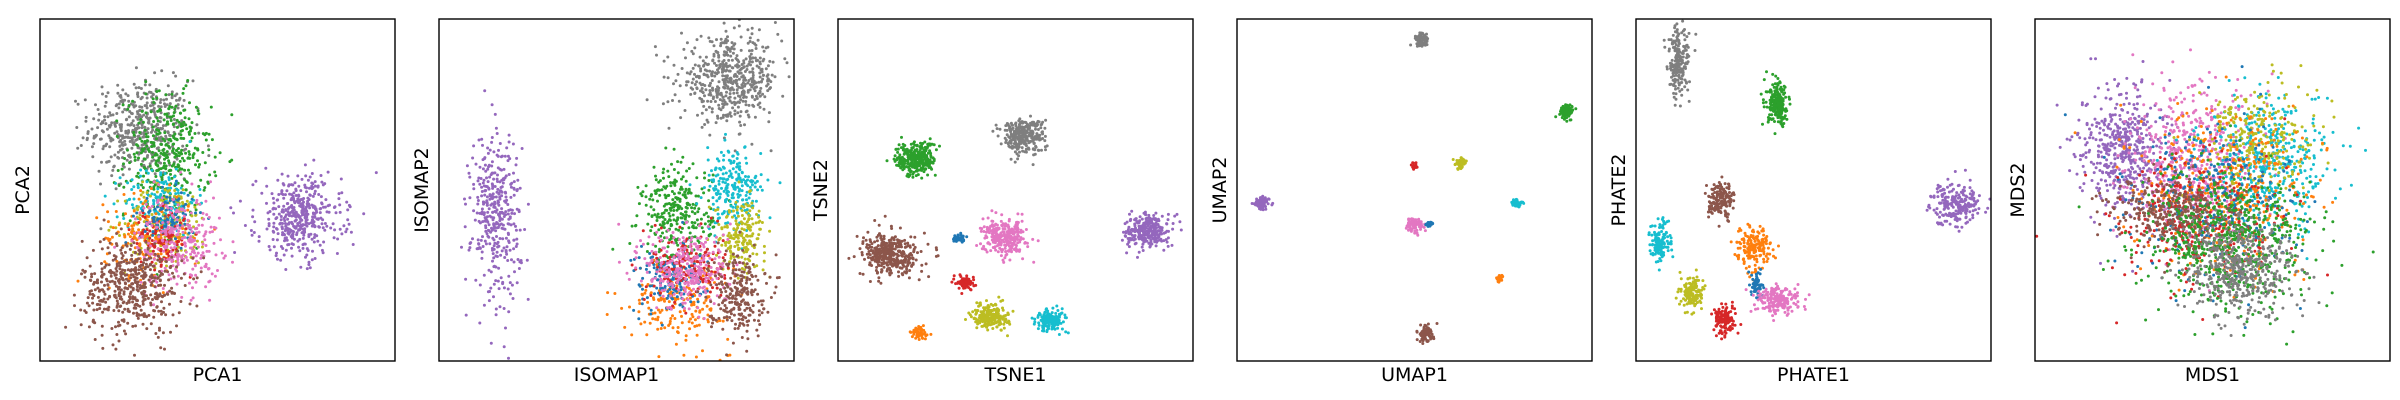 The width and height of the screenshot is (2400, 400). Describe the element at coordinates (495, 224) in the screenshot. I see `cluster-purple` at that location.